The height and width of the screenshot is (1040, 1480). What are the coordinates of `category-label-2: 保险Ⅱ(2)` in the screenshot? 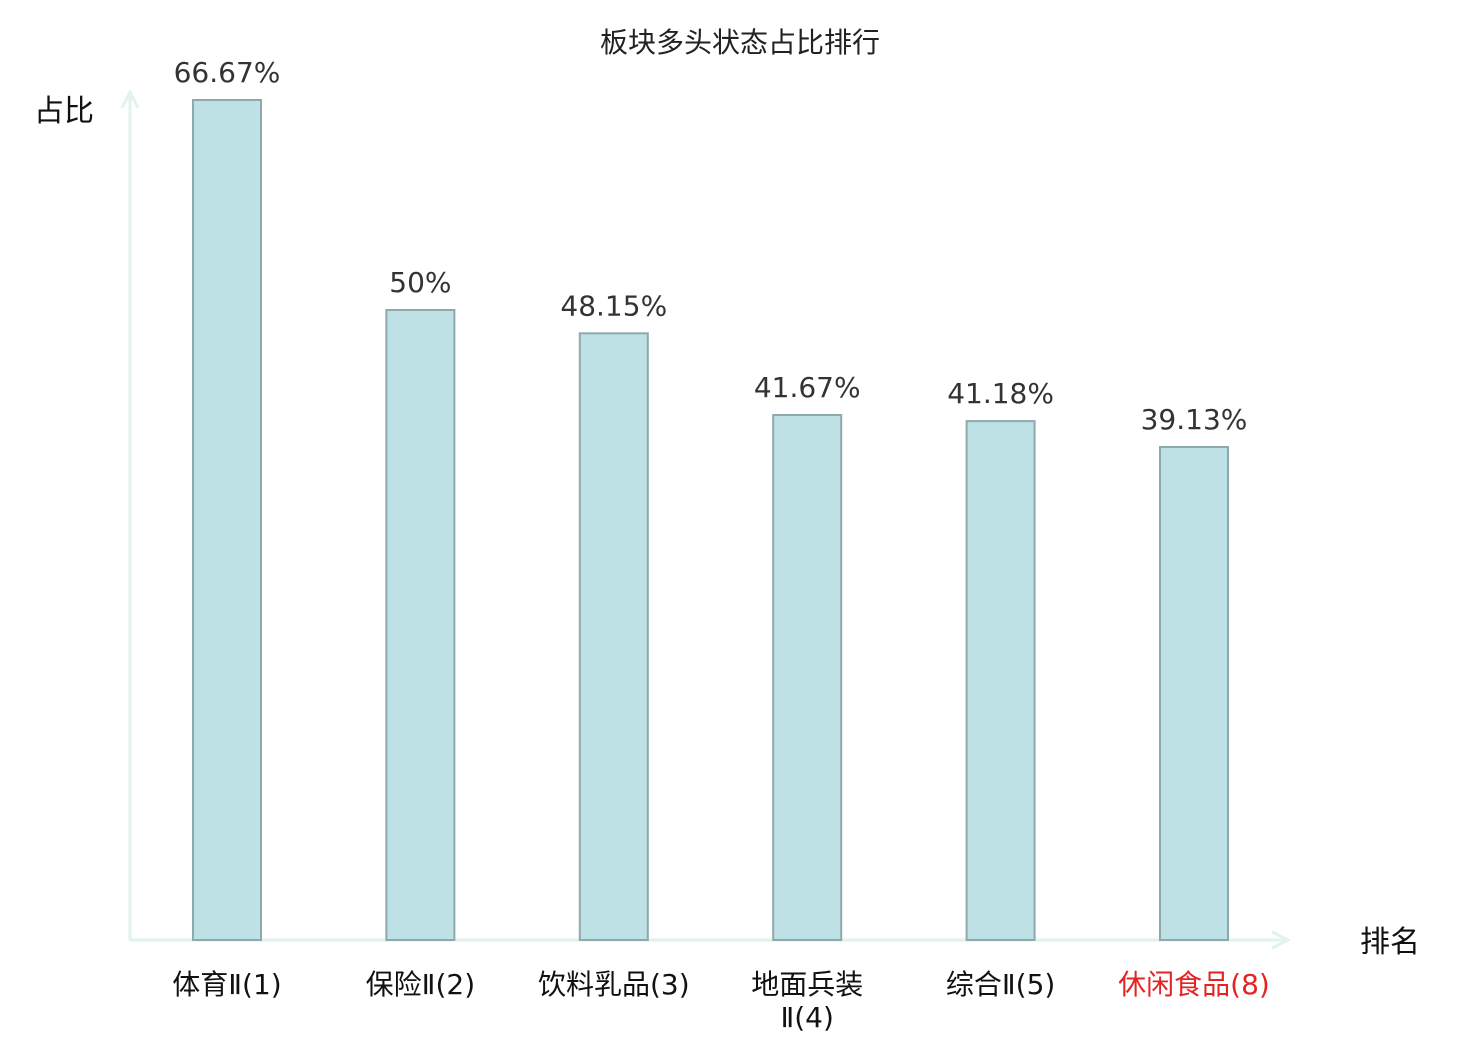 It's located at (420, 984).